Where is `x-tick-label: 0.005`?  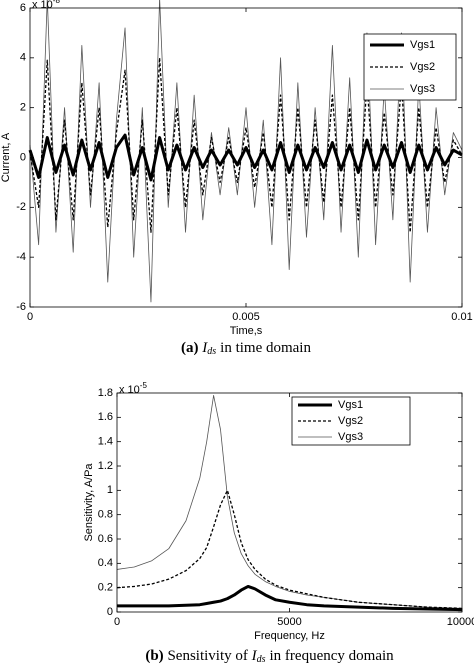 x-tick-label: 0.005 is located at coordinates (246, 317).